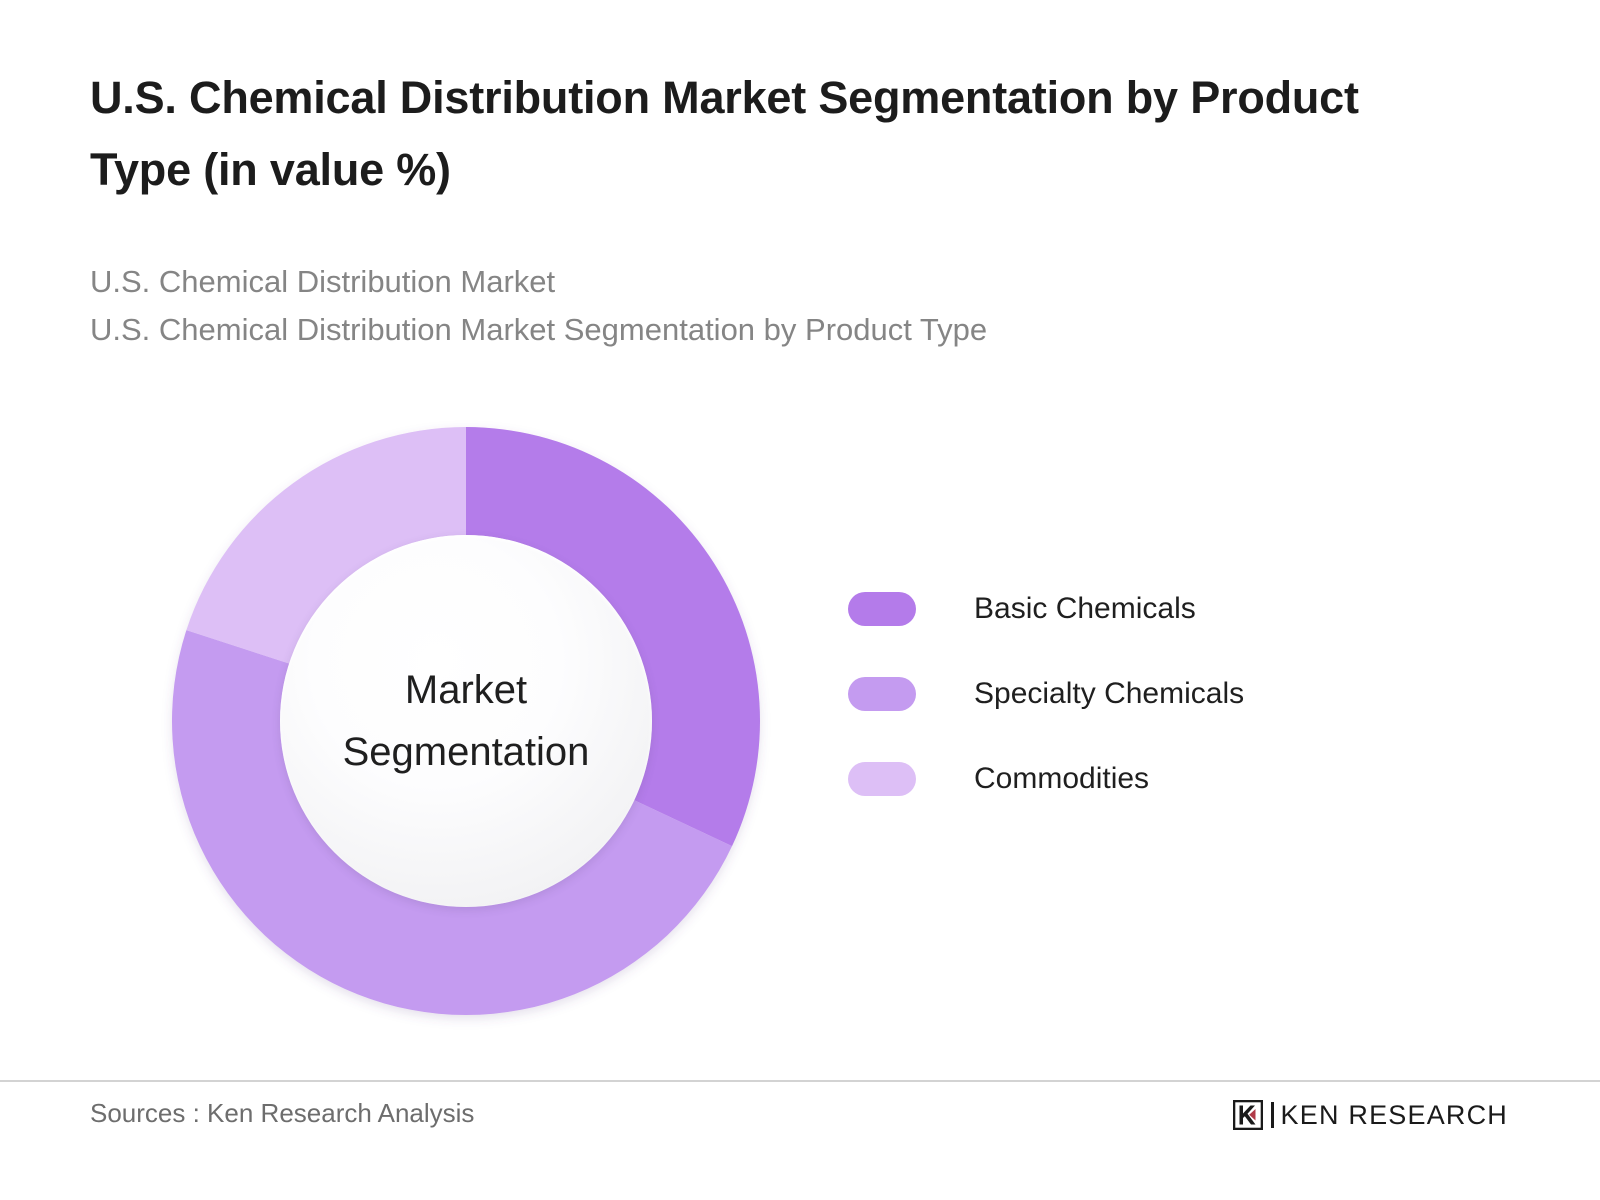 Image resolution: width=1600 pixels, height=1200 pixels. What do you see at coordinates (800, 1081) in the screenshot?
I see `footer-divider` at bounding box center [800, 1081].